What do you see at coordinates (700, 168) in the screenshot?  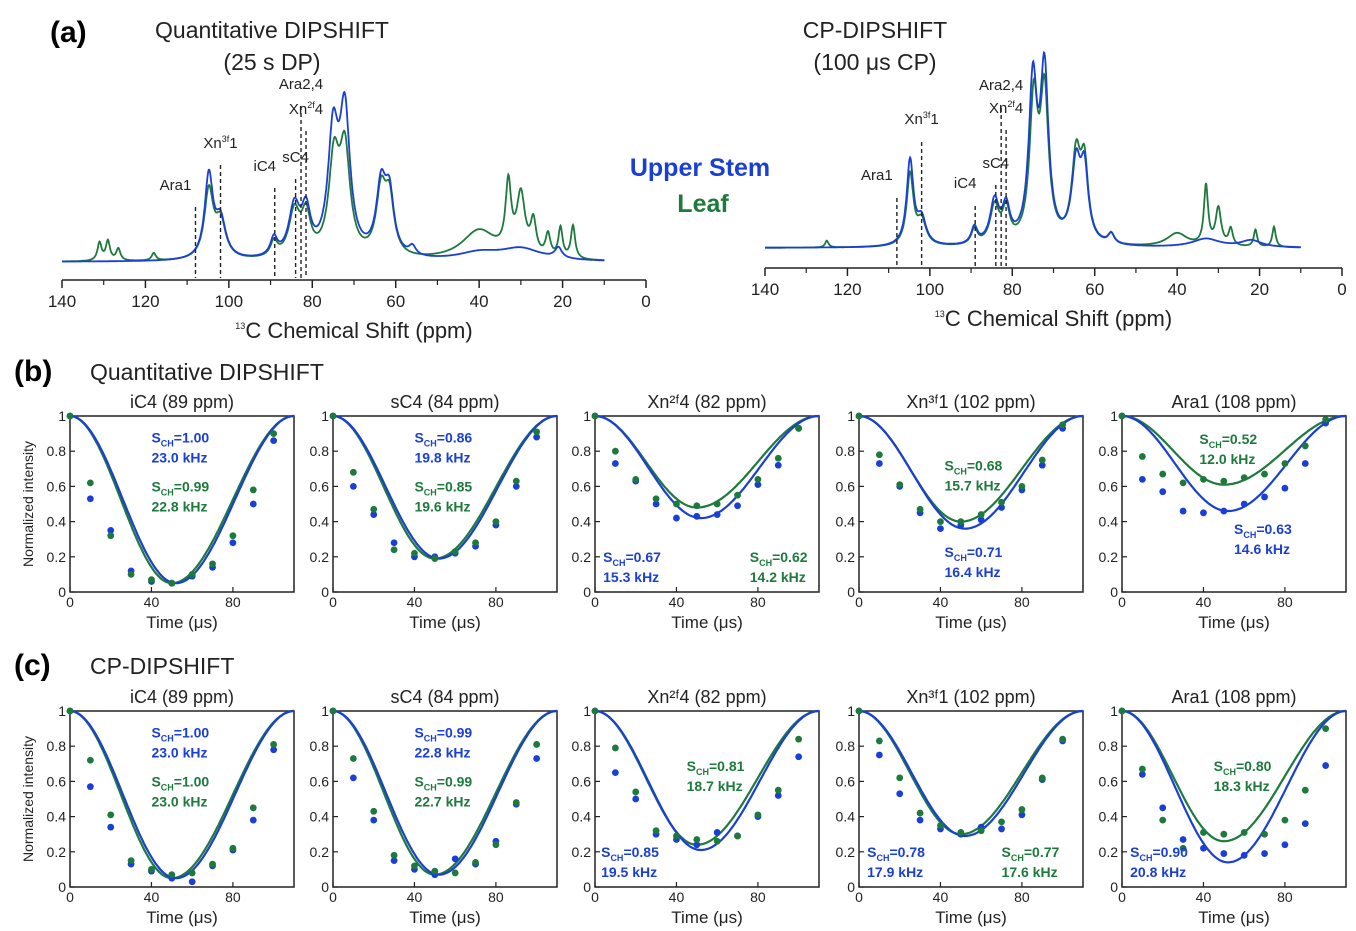 I see `legend-upper-stem: Upper Stem` at bounding box center [700, 168].